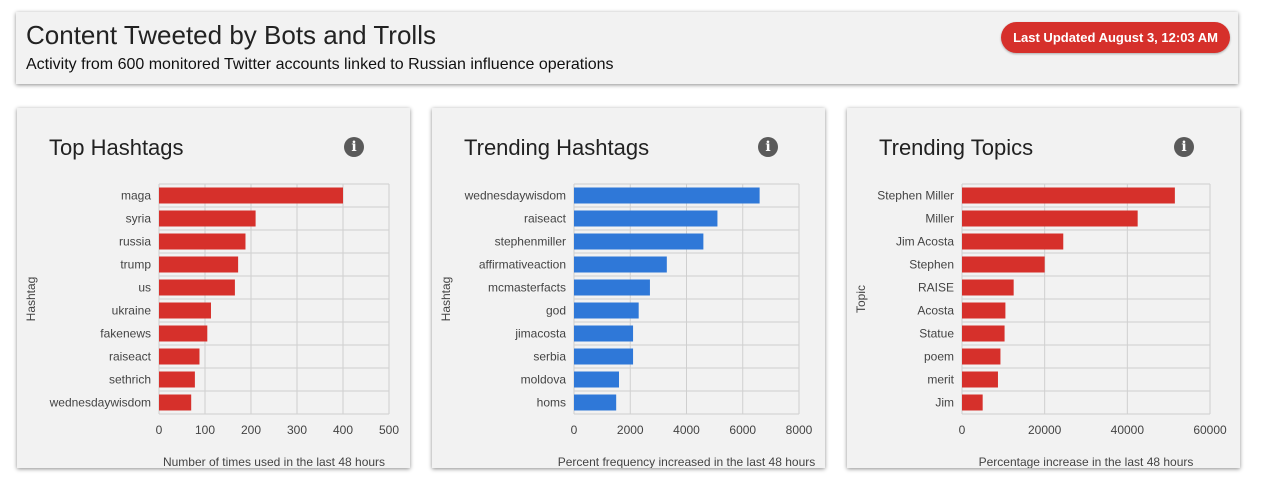 The image size is (1280, 492). What do you see at coordinates (144, 288) in the screenshot?
I see `y-tick-label: us` at bounding box center [144, 288].